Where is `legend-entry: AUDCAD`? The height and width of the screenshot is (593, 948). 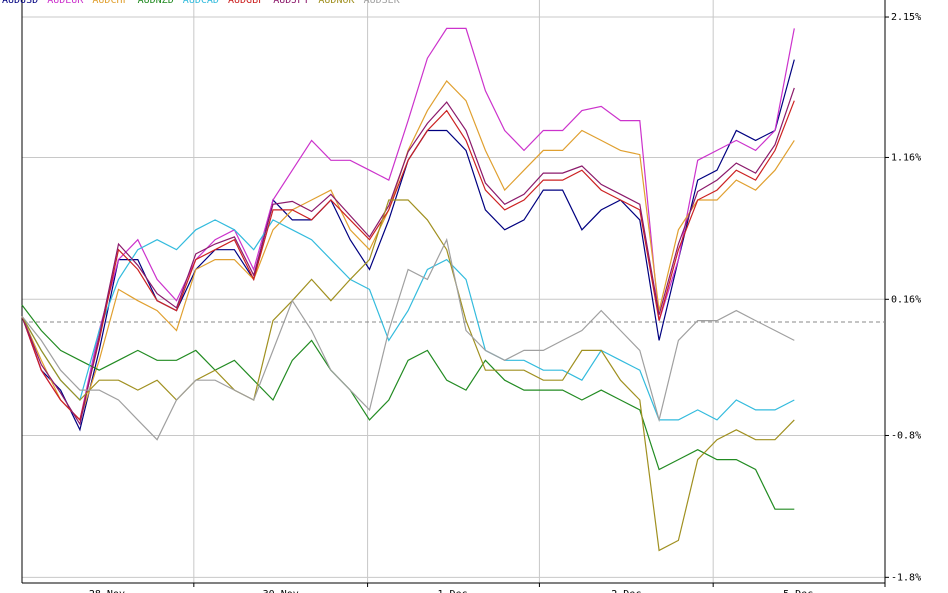
legend-entry: AUDCAD is located at coordinates (201, 3).